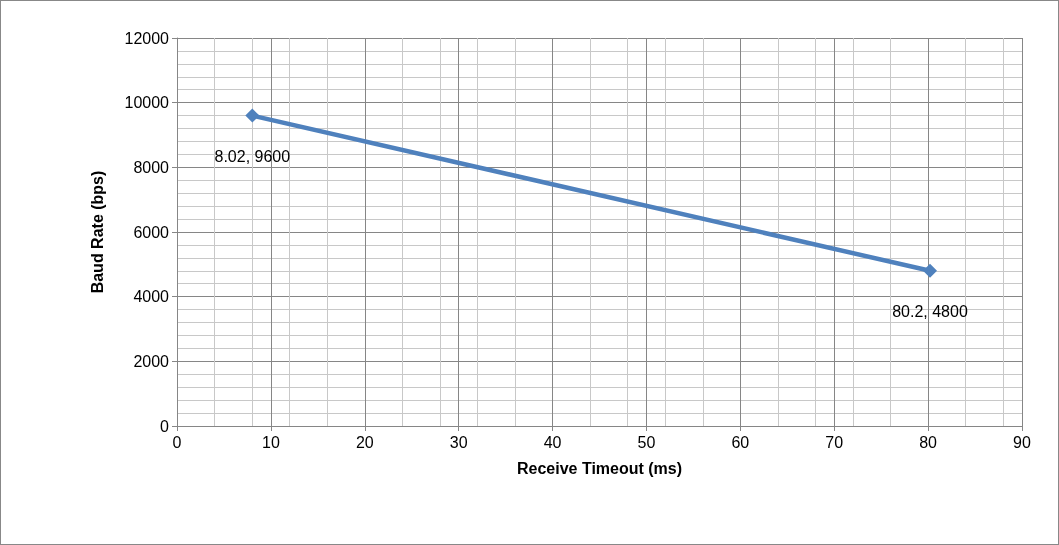 The width and height of the screenshot is (1059, 545). What do you see at coordinates (151, 167) in the screenshot?
I see `y-tick-label: 8000` at bounding box center [151, 167].